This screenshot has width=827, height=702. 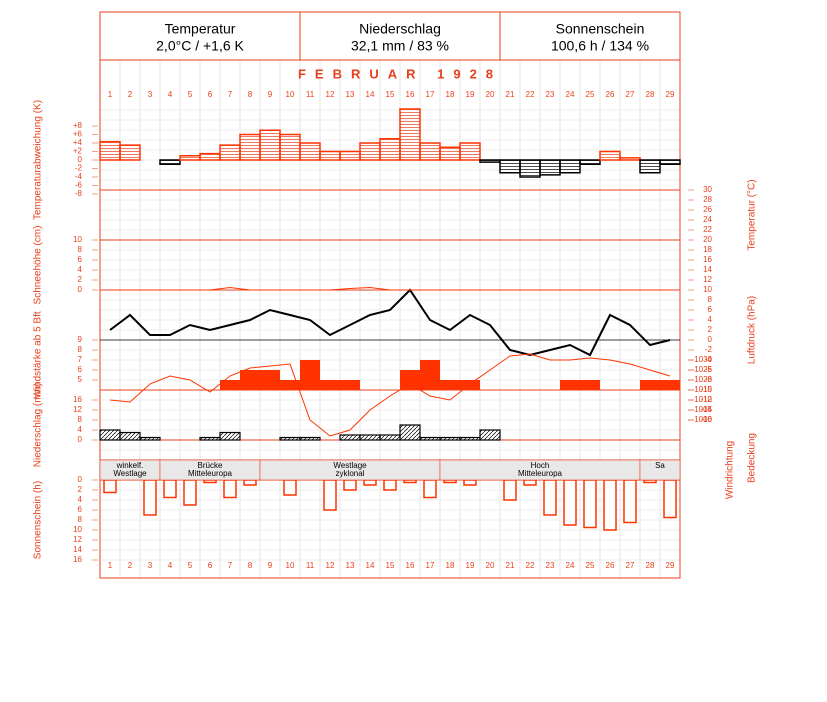 What do you see at coordinates (390, 288) in the screenshot?
I see `snow-line` at bounding box center [390, 288].